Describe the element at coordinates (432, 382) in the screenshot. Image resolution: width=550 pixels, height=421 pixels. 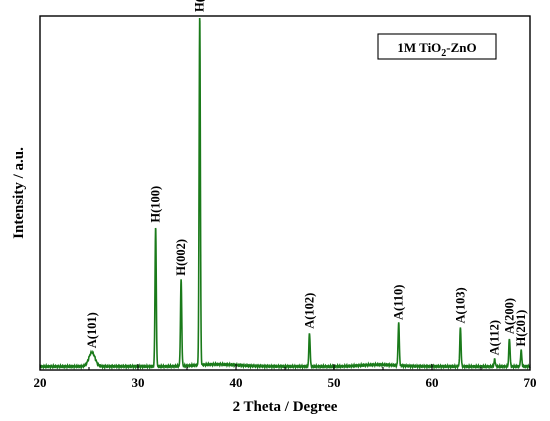
I see `x-tick-label: 60` at that location.